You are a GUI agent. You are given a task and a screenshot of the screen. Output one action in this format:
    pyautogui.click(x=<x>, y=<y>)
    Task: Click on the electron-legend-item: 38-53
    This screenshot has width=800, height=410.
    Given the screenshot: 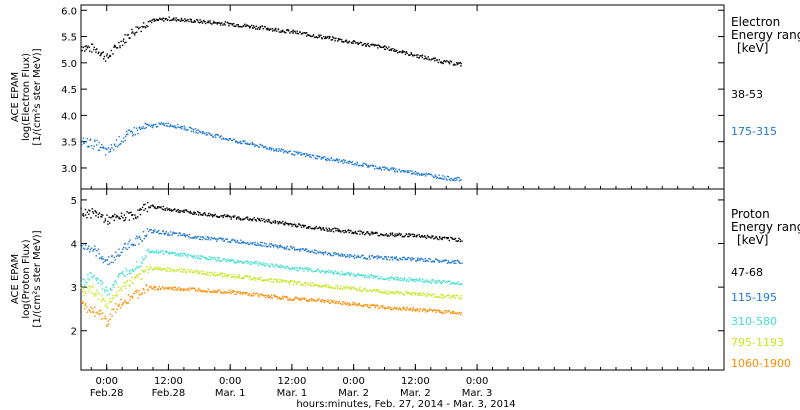 What is the action you would take?
    pyautogui.click(x=747, y=94)
    